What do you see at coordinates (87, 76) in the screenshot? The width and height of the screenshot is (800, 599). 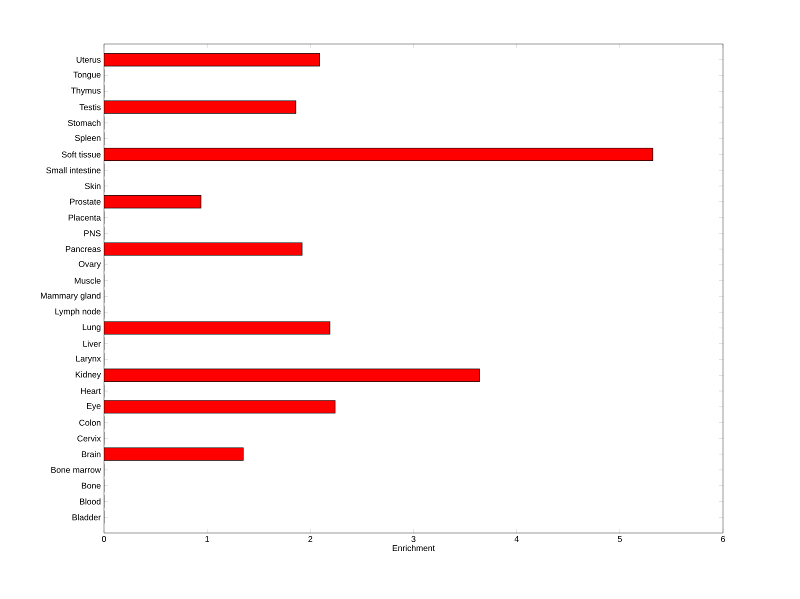 I see `y-tick-label: Tongue` at bounding box center [87, 76].